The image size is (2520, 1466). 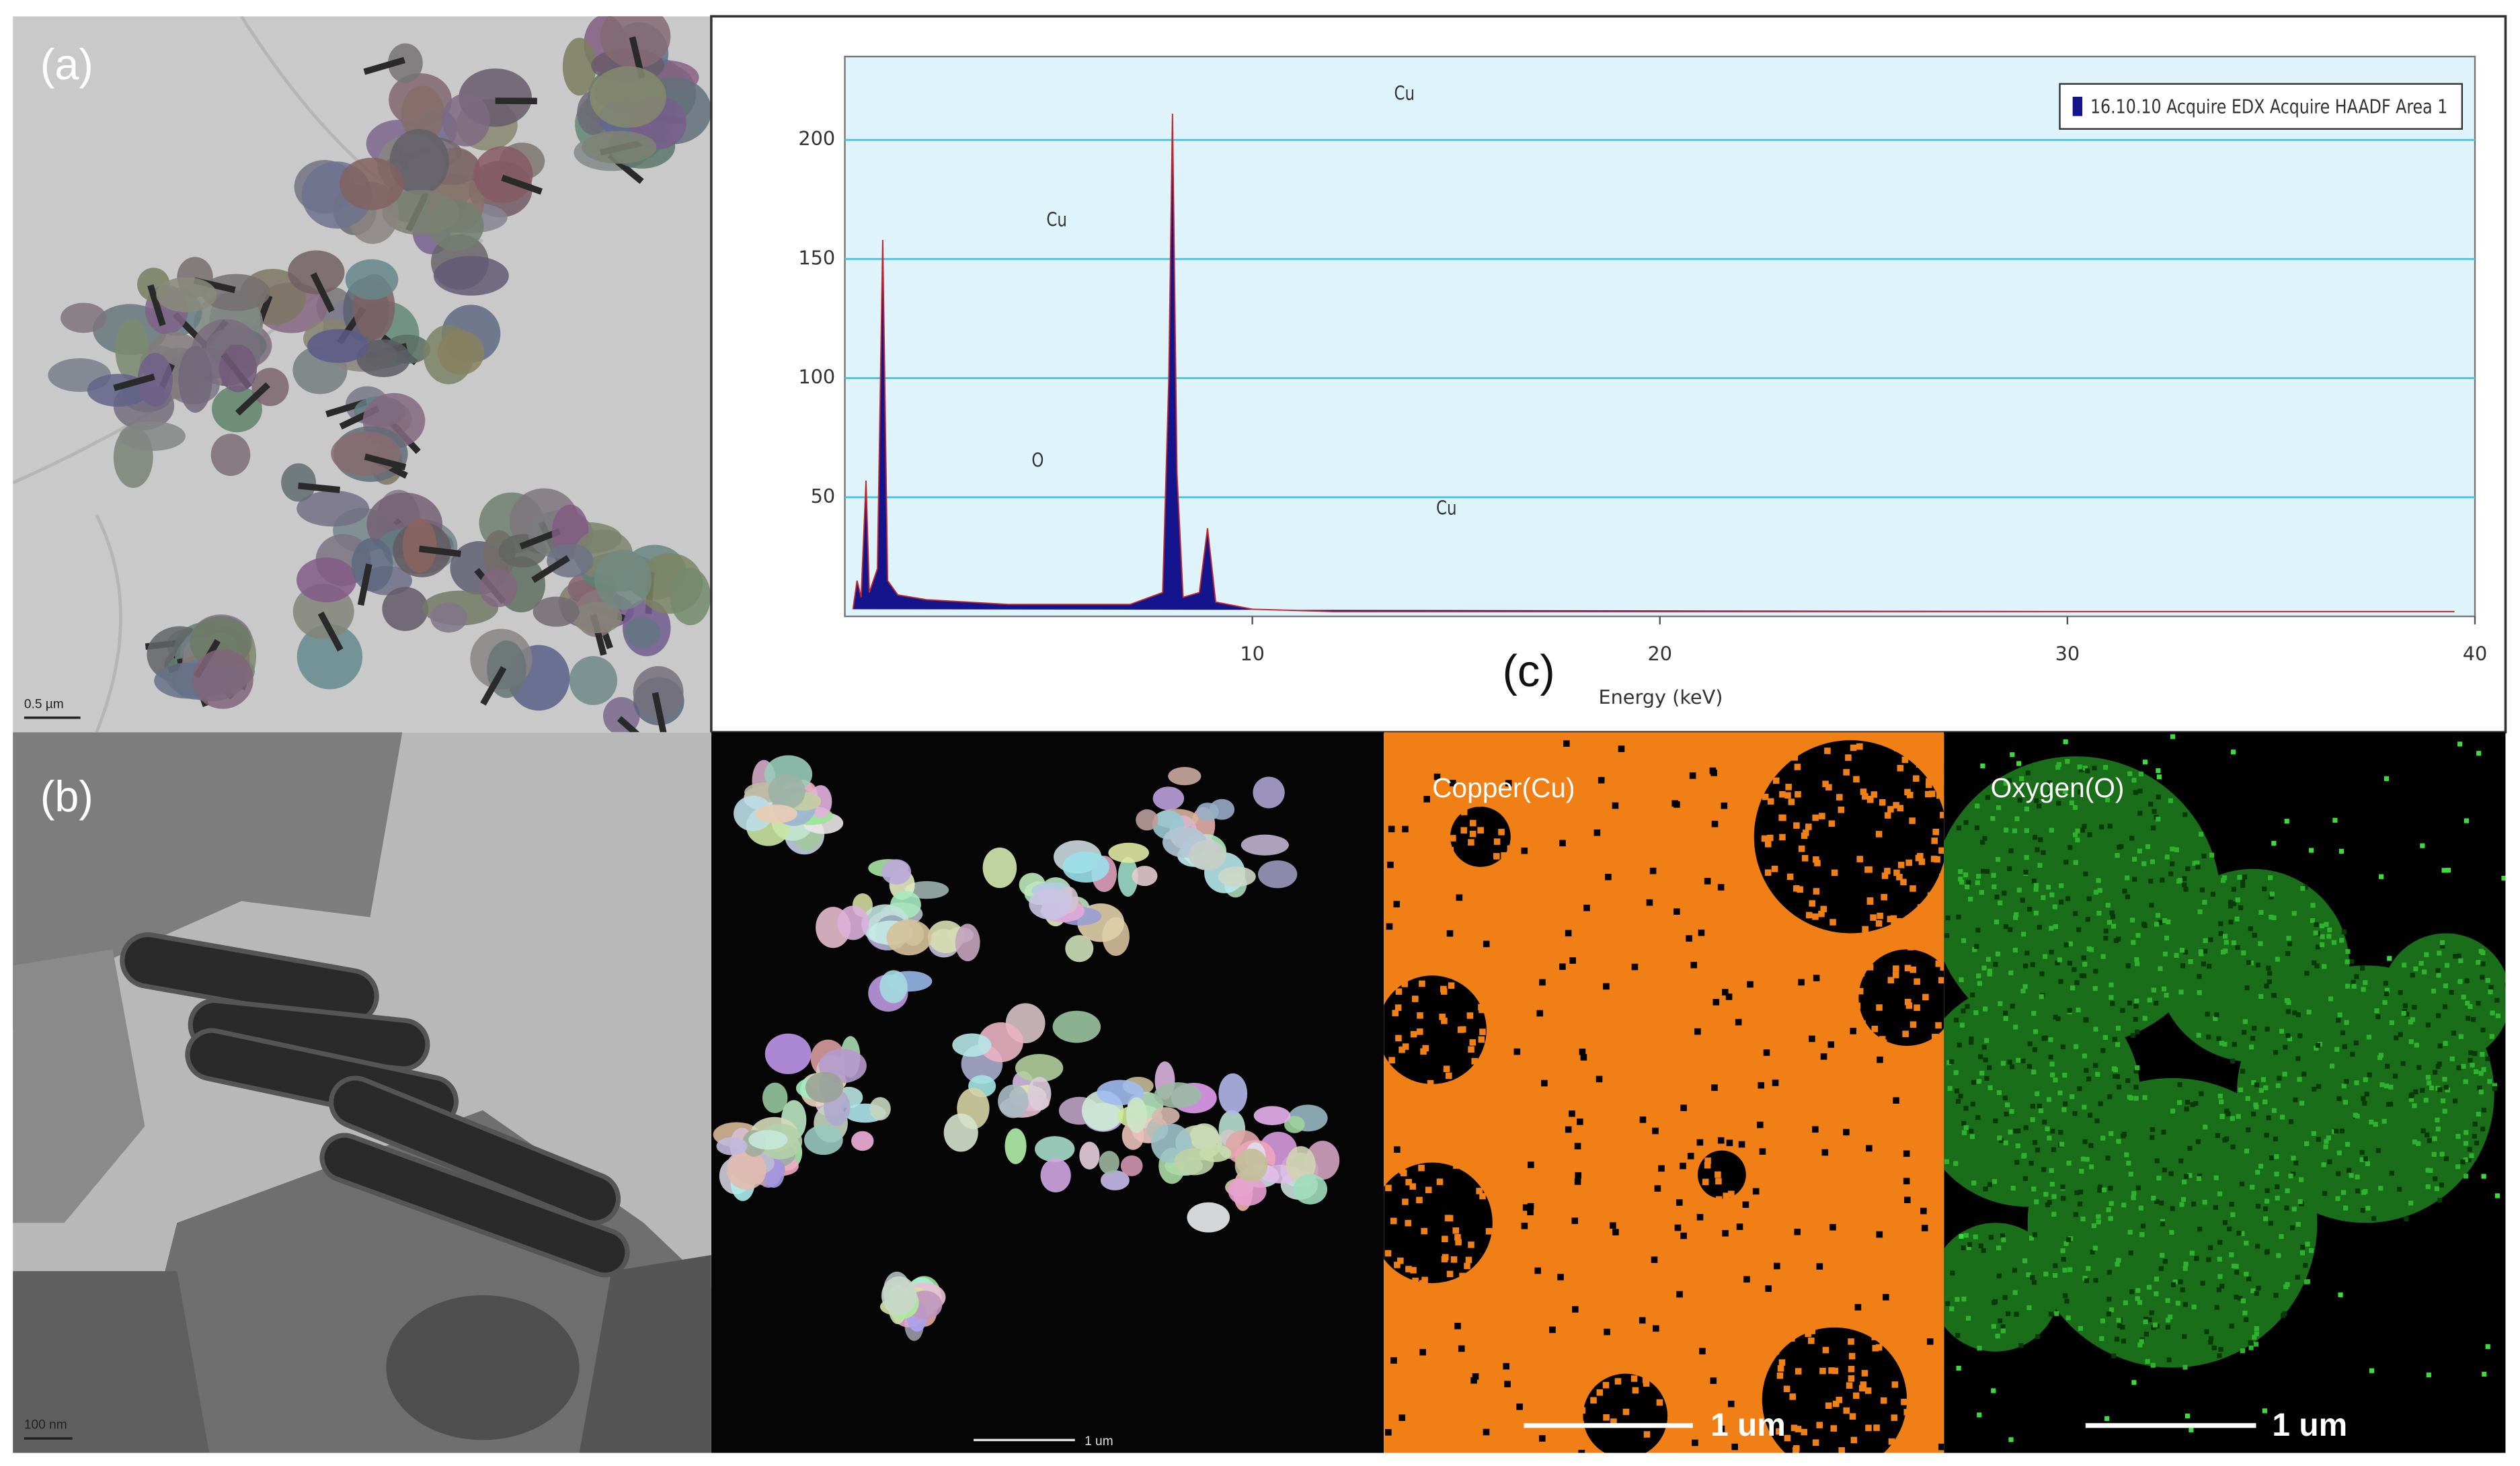 What do you see at coordinates (1660, 697) in the screenshot?
I see `x-axis-label: Energy (keV)` at bounding box center [1660, 697].